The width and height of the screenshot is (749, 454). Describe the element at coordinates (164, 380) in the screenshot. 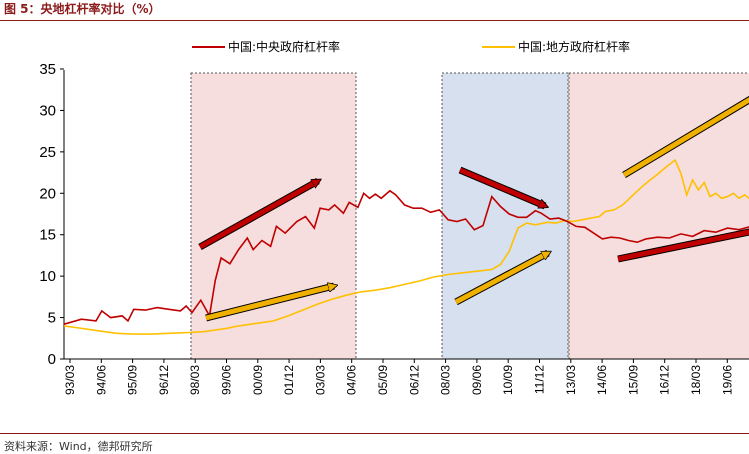

I see `x-tick-label: 96/12` at that location.